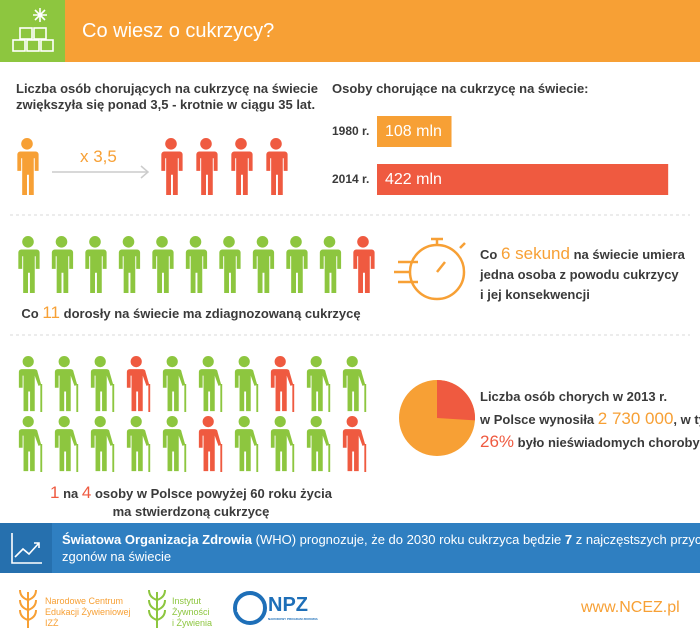  What do you see at coordinates (574, 396) in the screenshot?
I see `line: Liczba osób chorych w 2013 r.` at bounding box center [574, 396].